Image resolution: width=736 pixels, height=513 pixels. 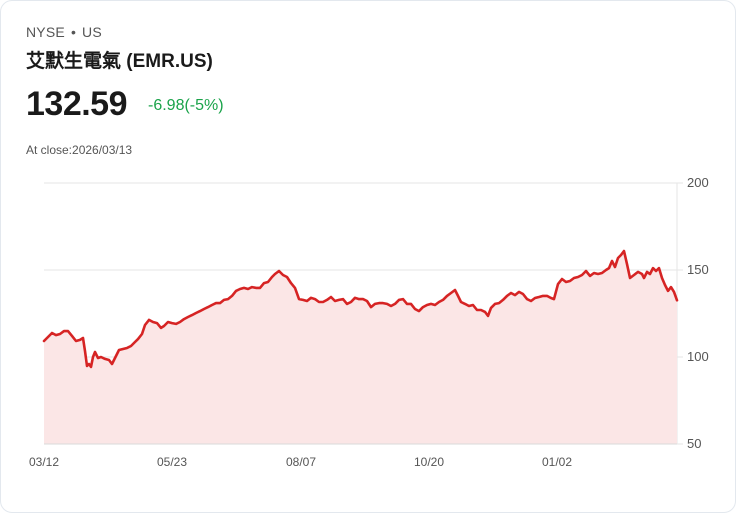 I want to click on stock-price: 132.59, so click(x=77, y=104).